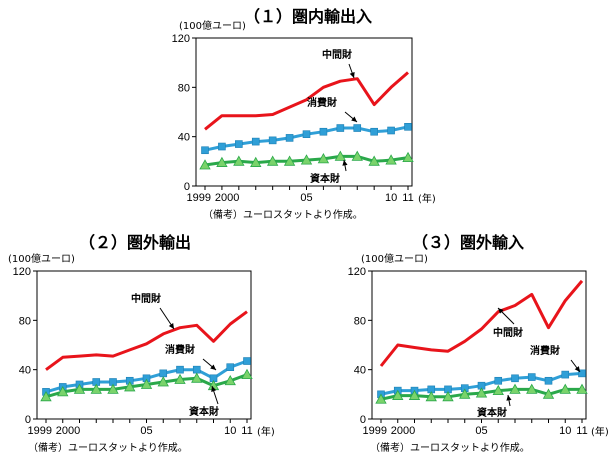 The height and width of the screenshot is (458, 614). What do you see at coordinates (308, 16) in the screenshot?
I see `chart-title: （１）圏内輸出入` at bounding box center [308, 16].